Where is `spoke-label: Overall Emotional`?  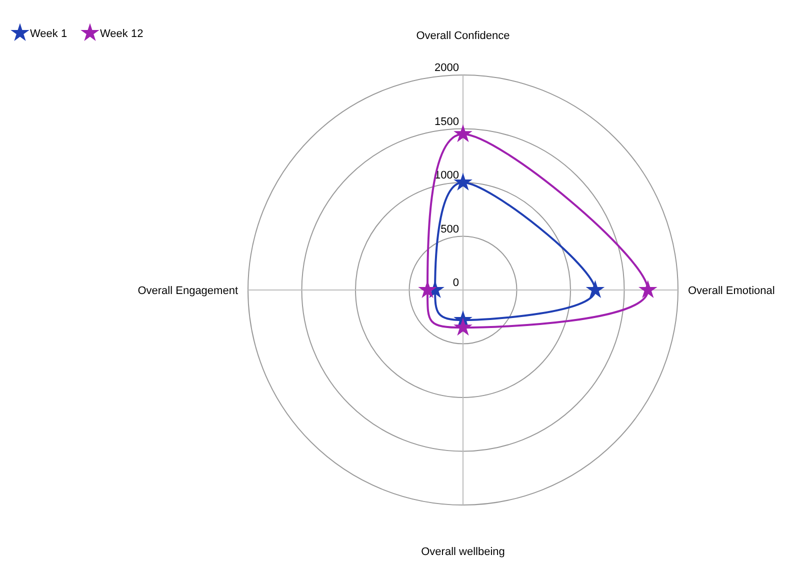 spoke-label: Overall Emotional is located at coordinates (731, 291).